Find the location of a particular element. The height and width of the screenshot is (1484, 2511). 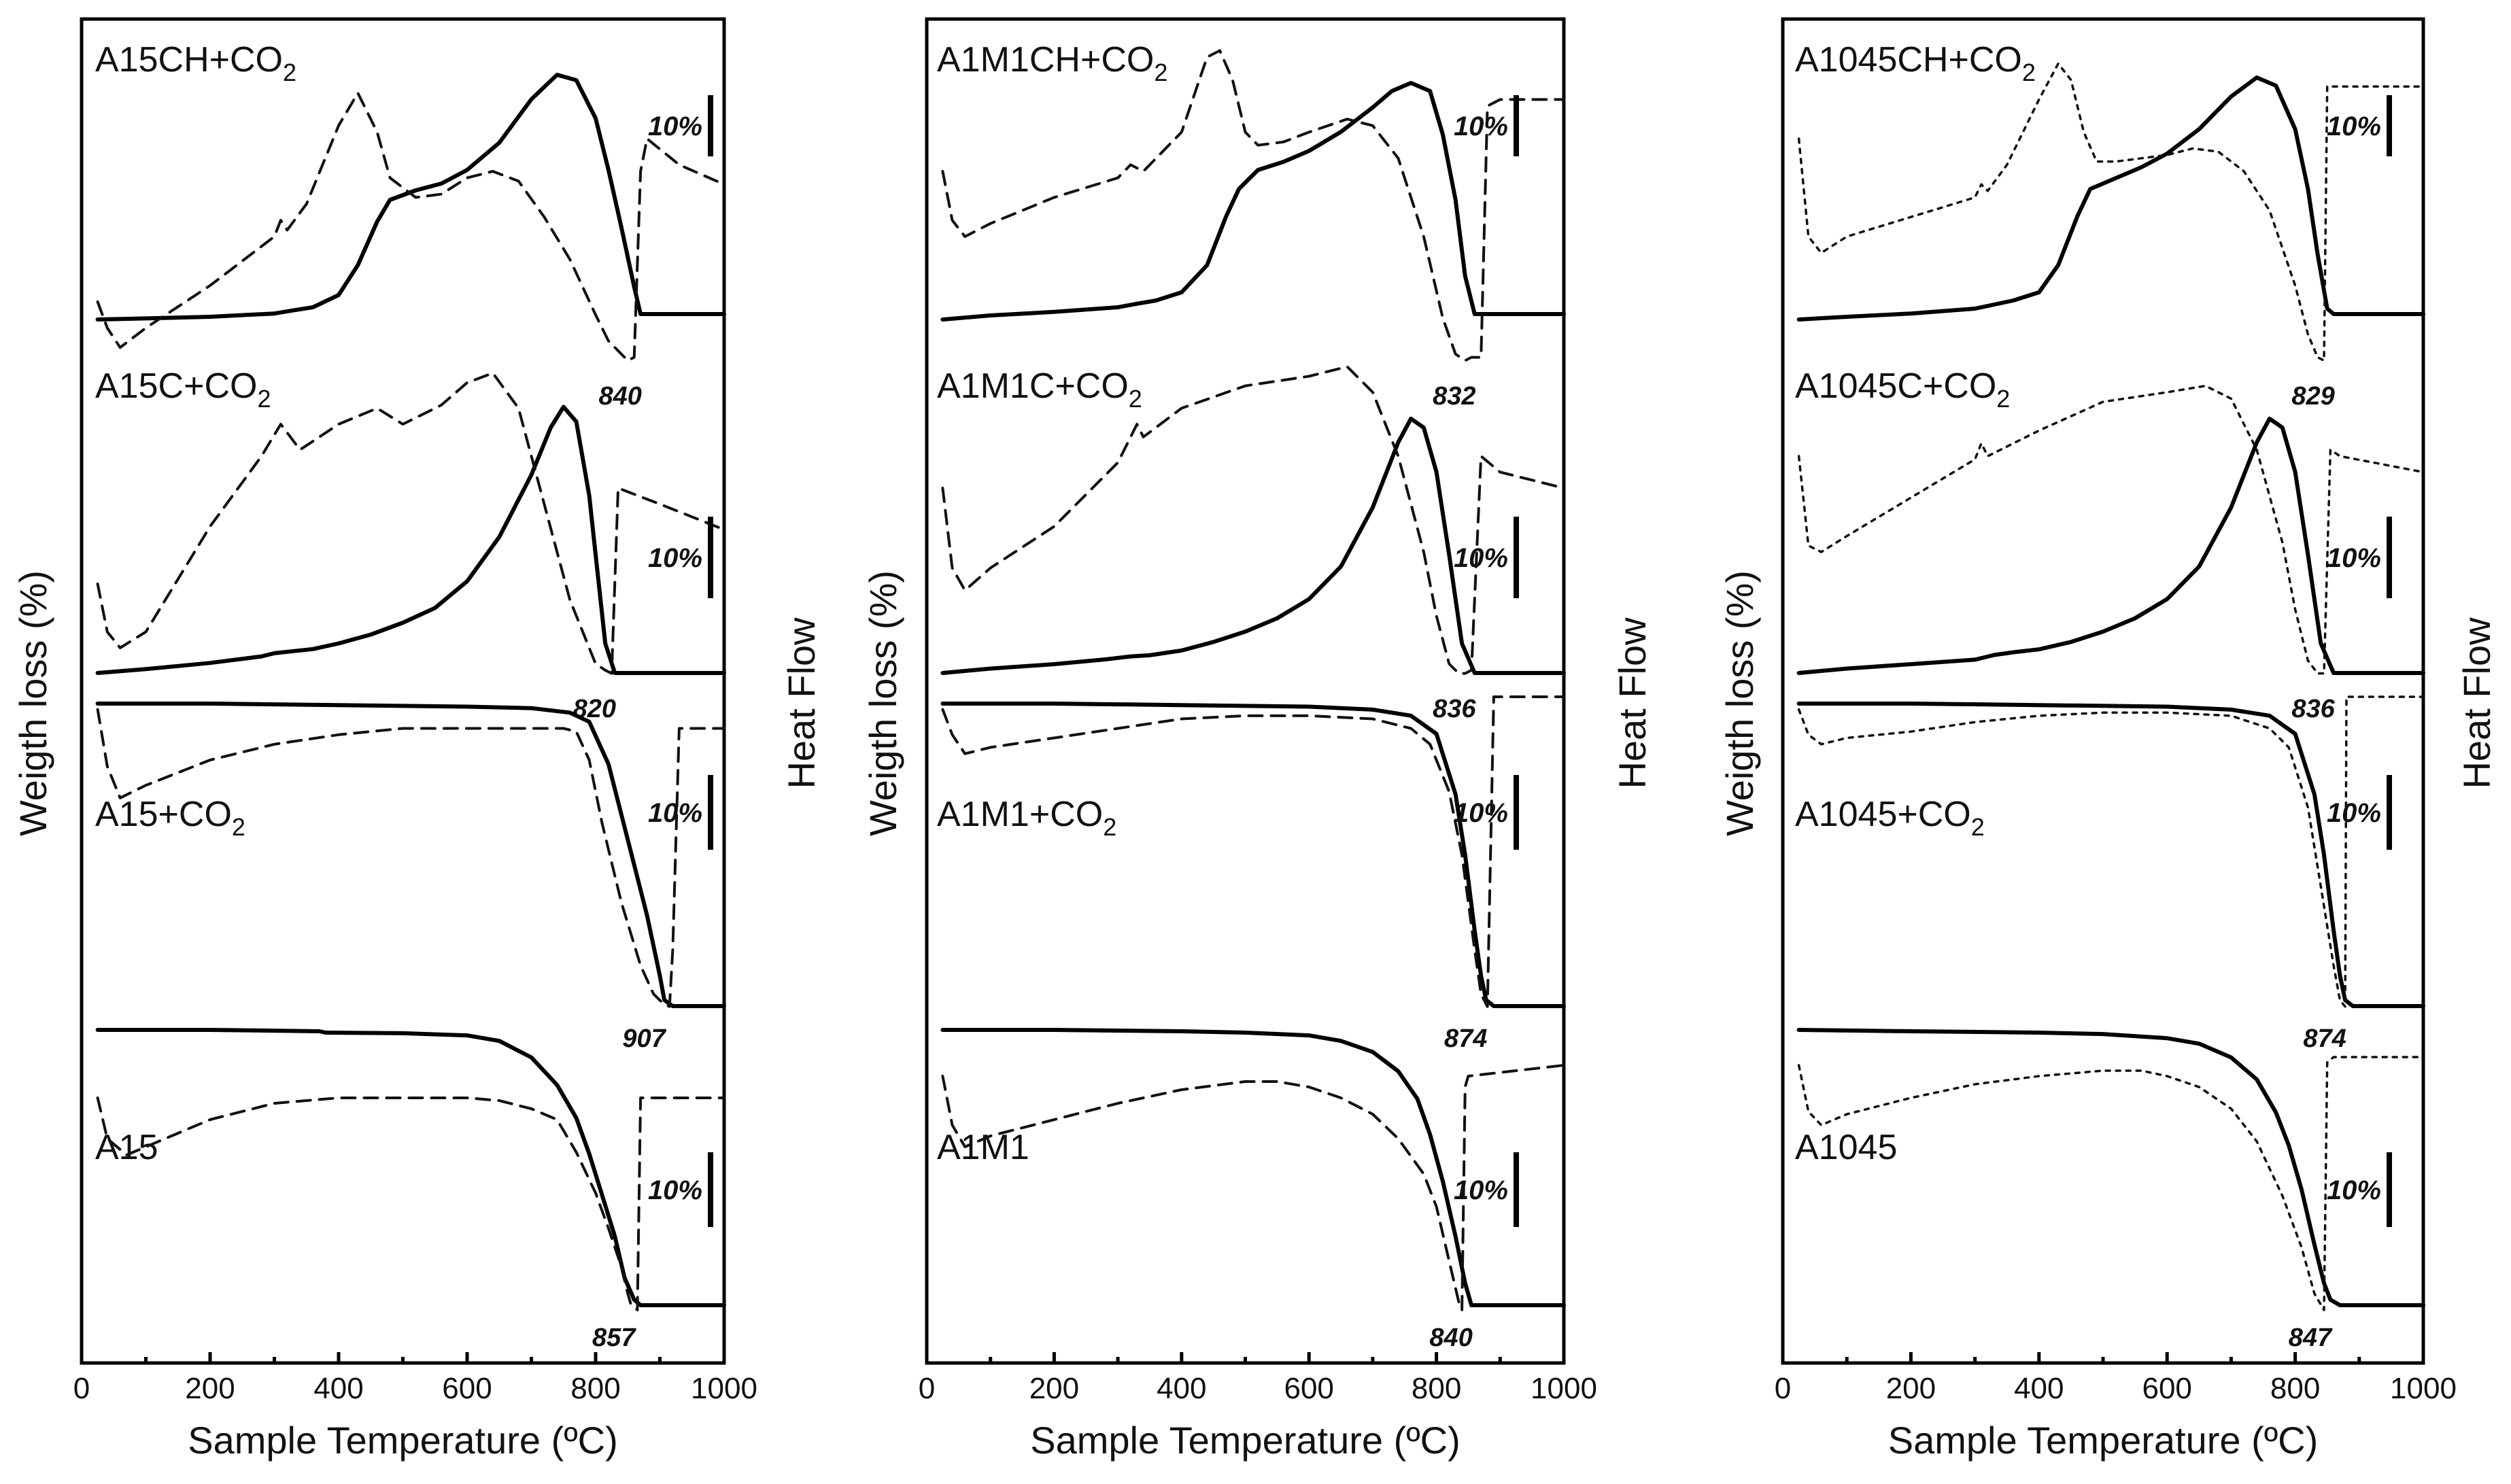

x-tick-label: 600 is located at coordinates (1308, 1389).